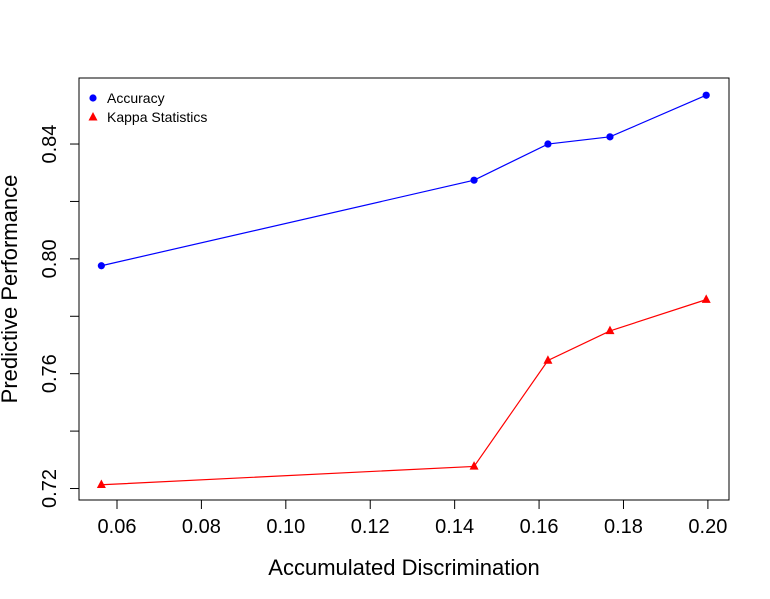  Describe the element at coordinates (403, 567) in the screenshot. I see `x-axis-title: Accumulated Discrimination` at that location.